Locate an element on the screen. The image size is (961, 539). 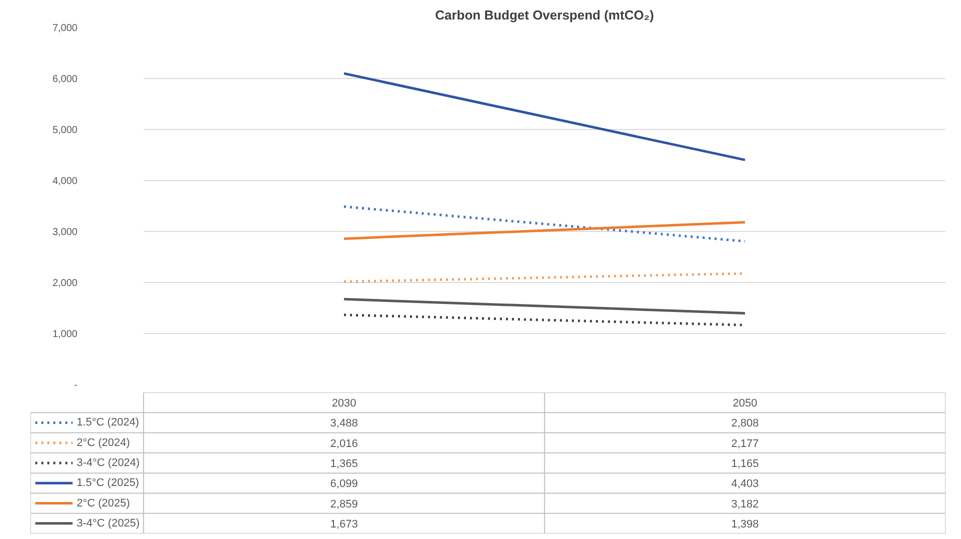
x-tick-label: 2030 is located at coordinates (344, 404).